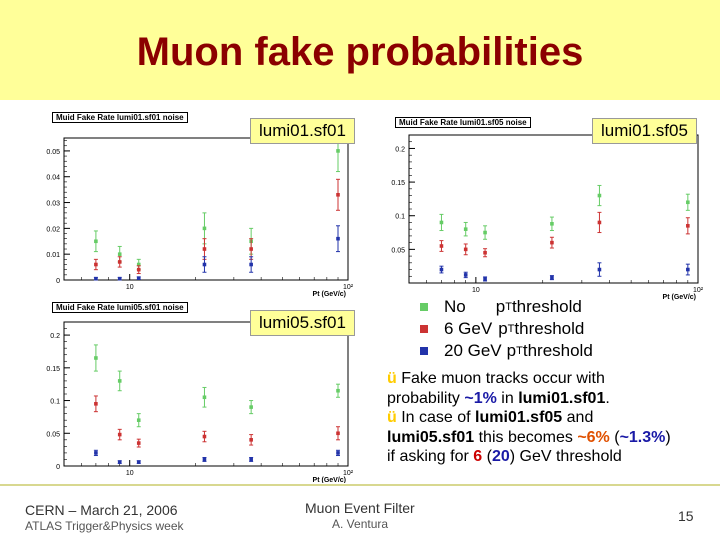 Image resolution: width=720 pixels, height=540 pixels. I want to click on footer-center-bottom: A. Ventura, so click(360, 524).